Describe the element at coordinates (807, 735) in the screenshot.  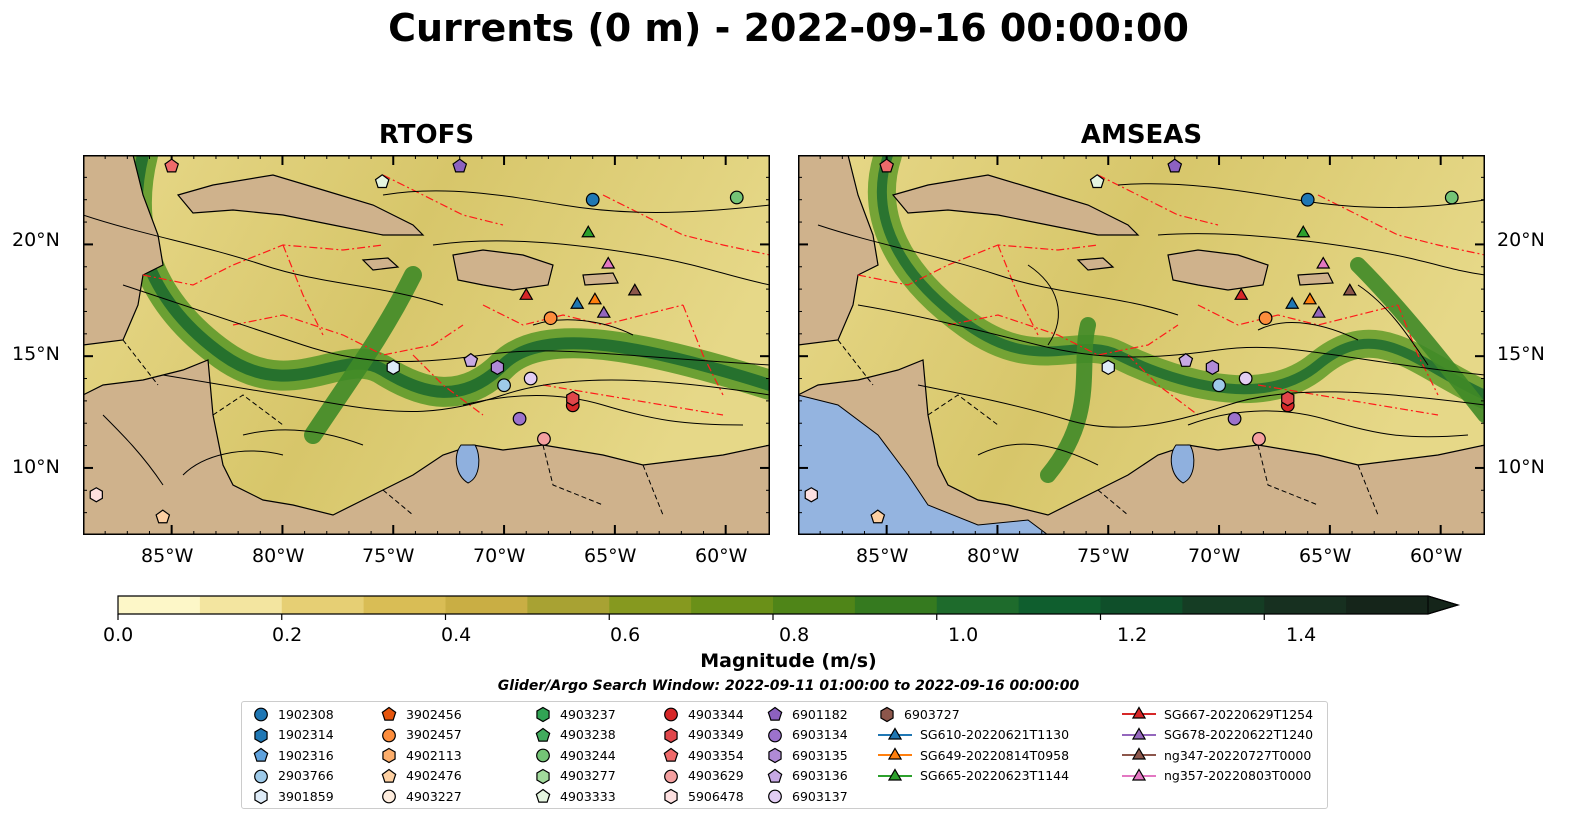
I see `legend-entry: 6903134` at that location.